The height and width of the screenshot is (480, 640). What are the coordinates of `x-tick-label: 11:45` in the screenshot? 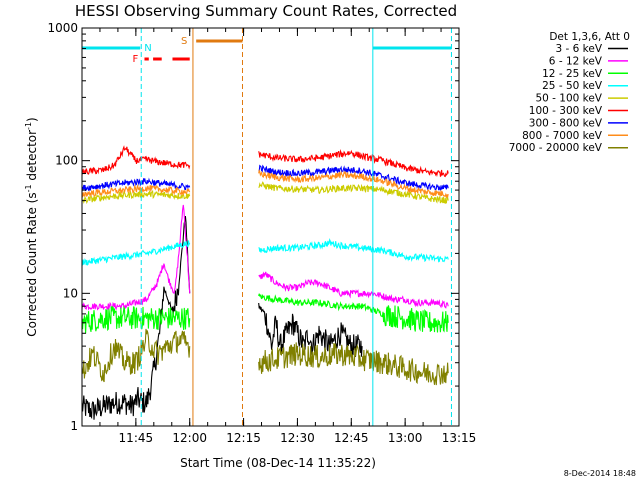 It's located at (136, 438).